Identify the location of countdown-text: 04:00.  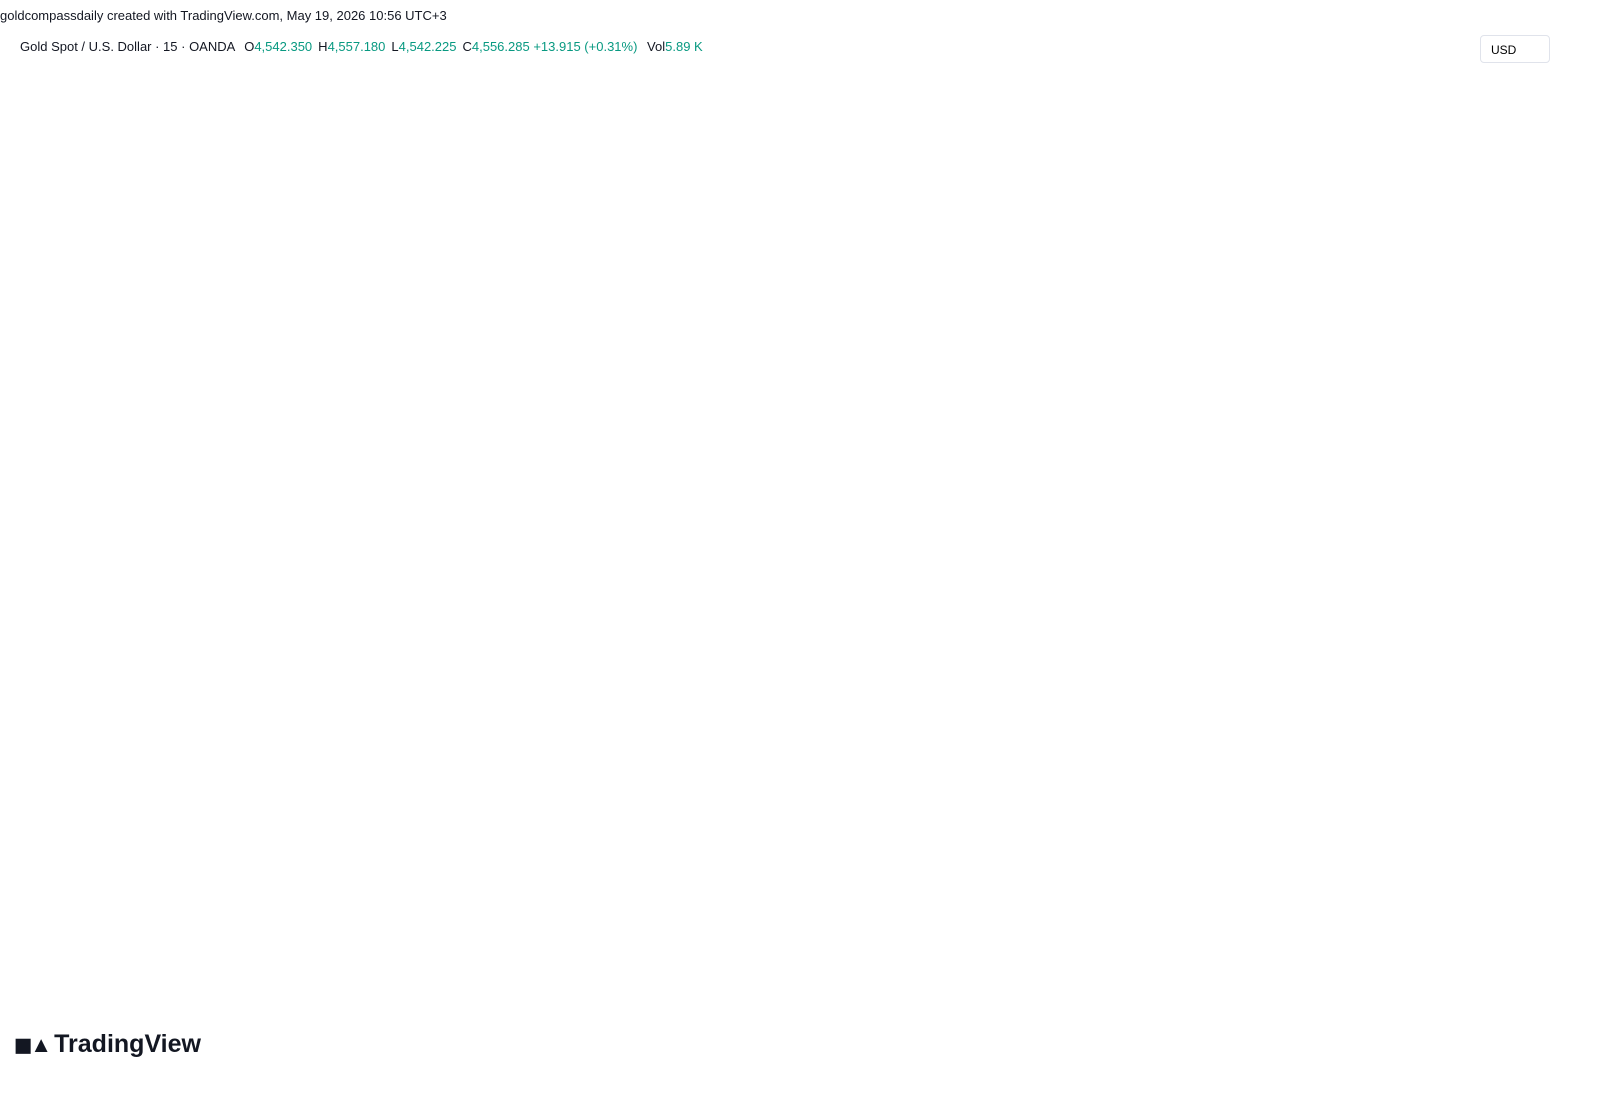
(1500, 669).